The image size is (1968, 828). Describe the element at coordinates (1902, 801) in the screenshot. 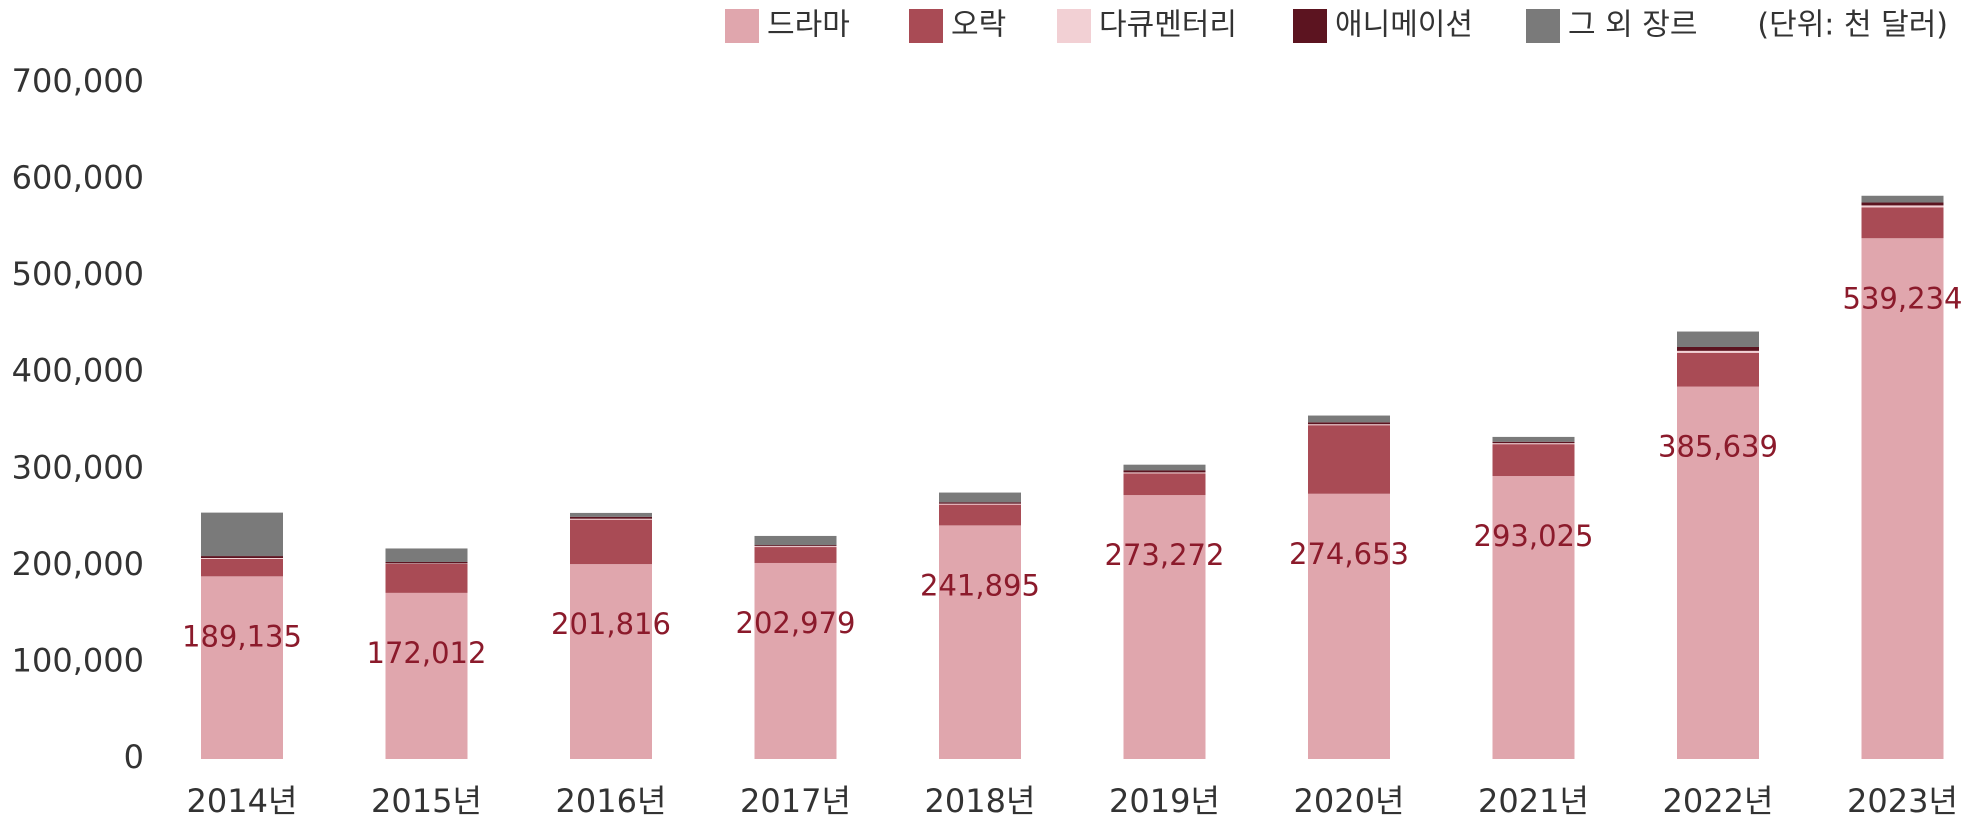

I see `x-tick-label: 2023년` at that location.